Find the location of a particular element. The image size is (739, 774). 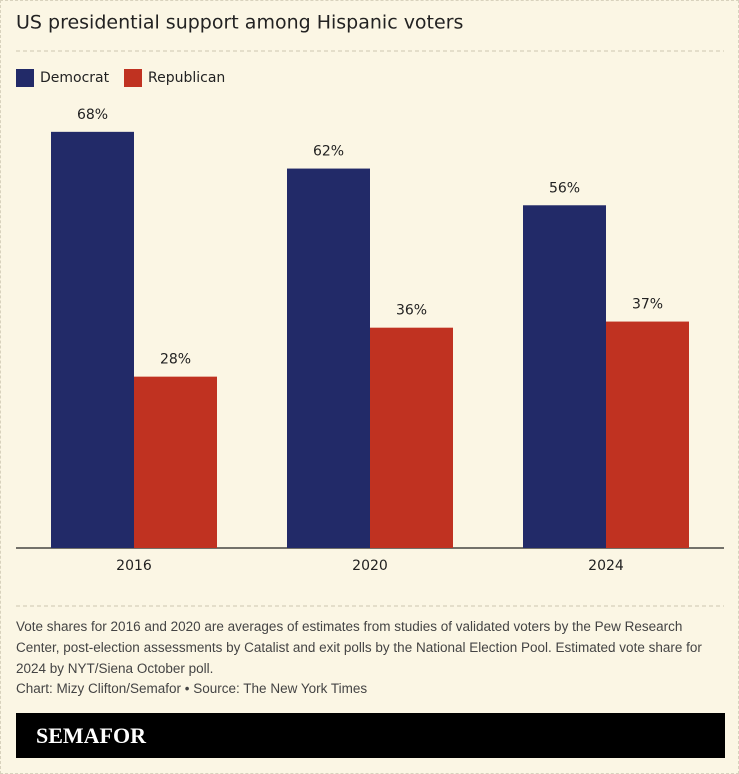

legend-label: Democrat is located at coordinates (75, 78).